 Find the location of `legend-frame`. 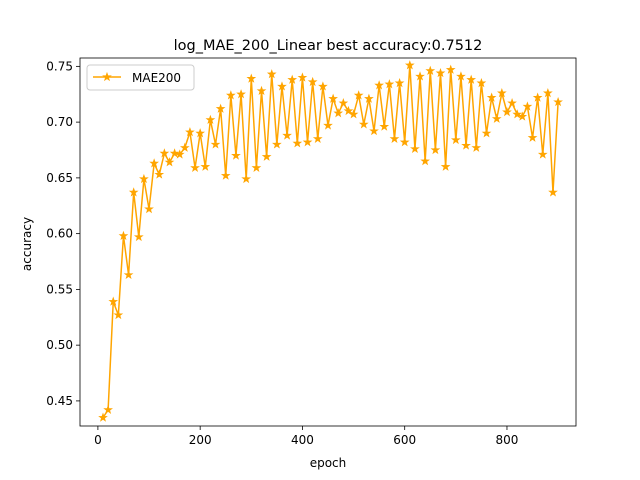

legend-frame is located at coordinates (140, 77).